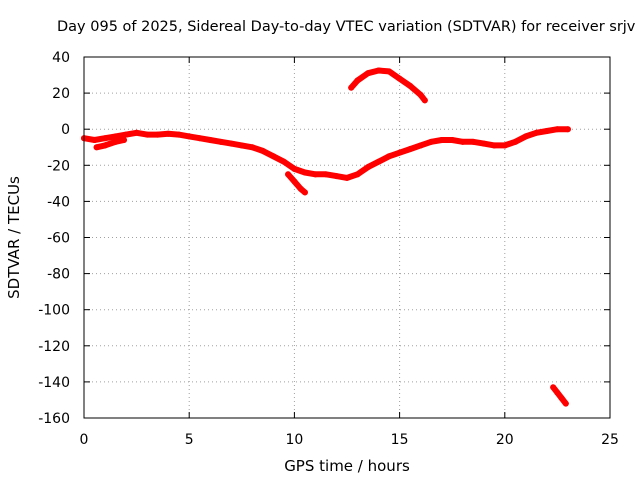 This screenshot has width=640, height=480. What do you see at coordinates (14, 237) in the screenshot?
I see `y-axis-label: SDTVAR / TECUs` at bounding box center [14, 237].